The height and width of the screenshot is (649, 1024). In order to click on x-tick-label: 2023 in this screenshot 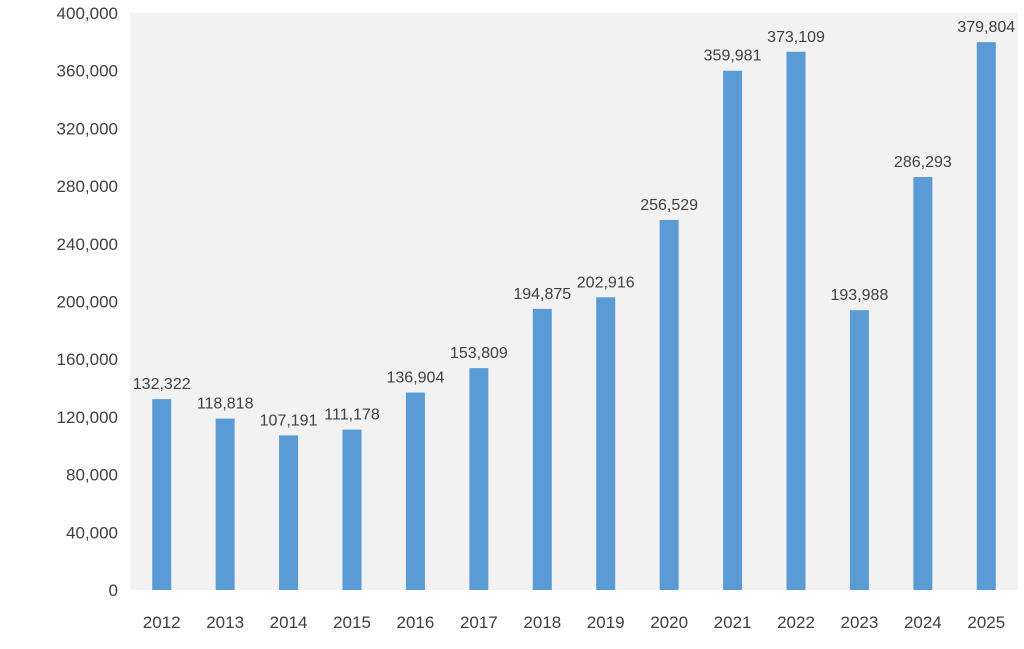, I will do `click(860, 622)`.